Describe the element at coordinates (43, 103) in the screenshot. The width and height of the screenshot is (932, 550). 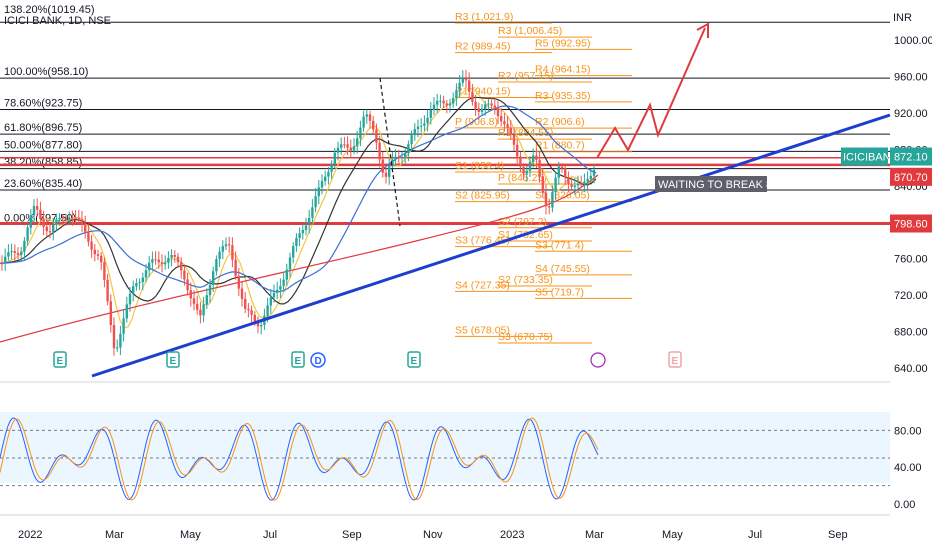
I see `fib-label: 78.60%(923.75)` at that location.